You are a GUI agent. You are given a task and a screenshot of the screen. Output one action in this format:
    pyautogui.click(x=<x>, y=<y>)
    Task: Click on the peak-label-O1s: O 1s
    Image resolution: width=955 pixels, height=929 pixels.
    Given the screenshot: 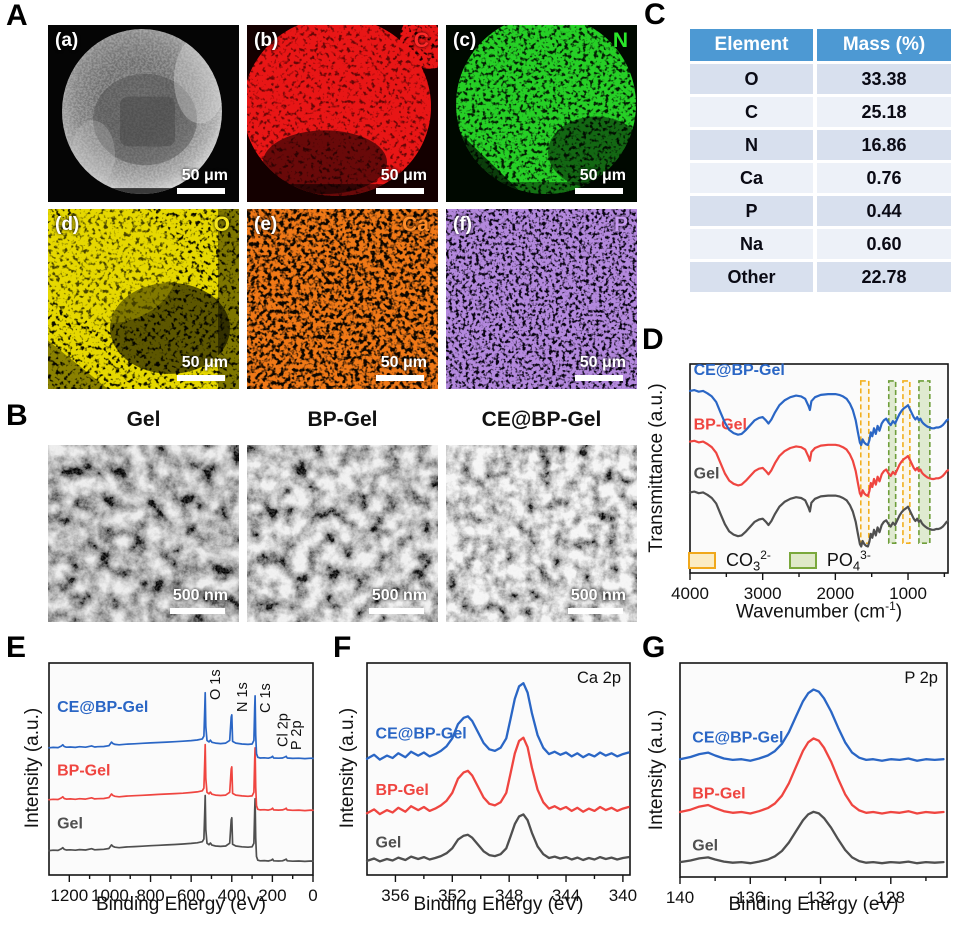 What is the action you would take?
    pyautogui.click(x=216, y=684)
    